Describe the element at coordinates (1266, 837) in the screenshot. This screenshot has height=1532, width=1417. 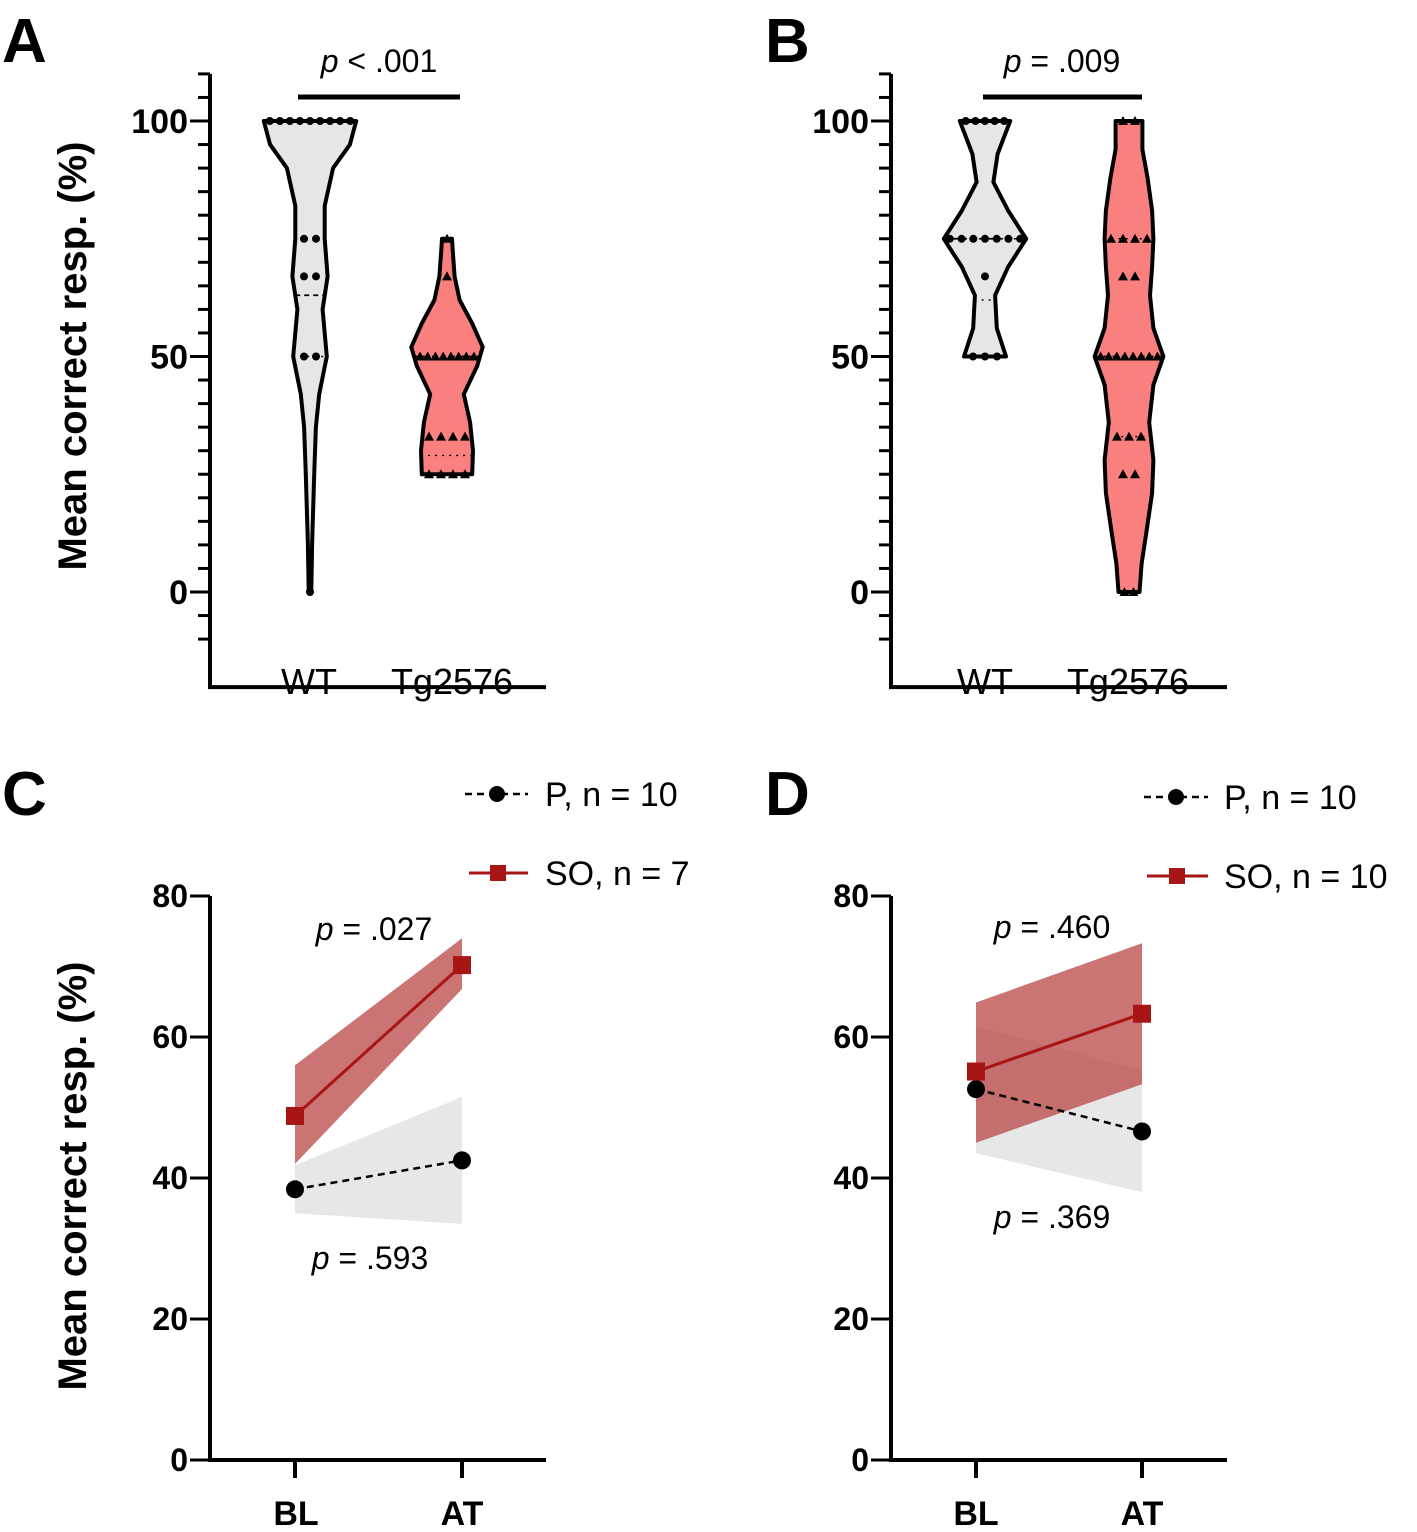
I see `legend-d: P, n = 10 SO, n = 10` at that location.